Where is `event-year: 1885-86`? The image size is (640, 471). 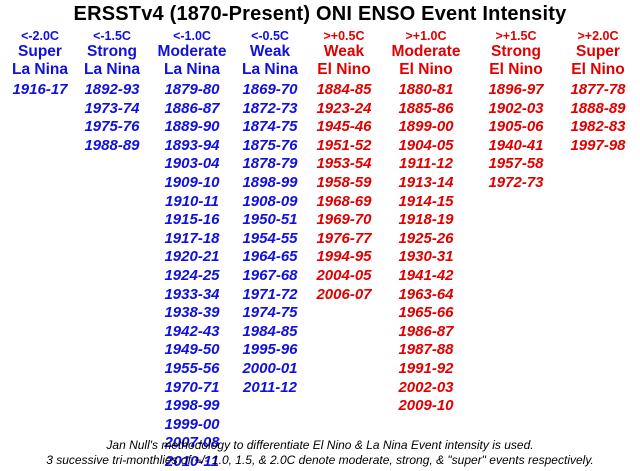
event-year: 1885-86 is located at coordinates (426, 108).